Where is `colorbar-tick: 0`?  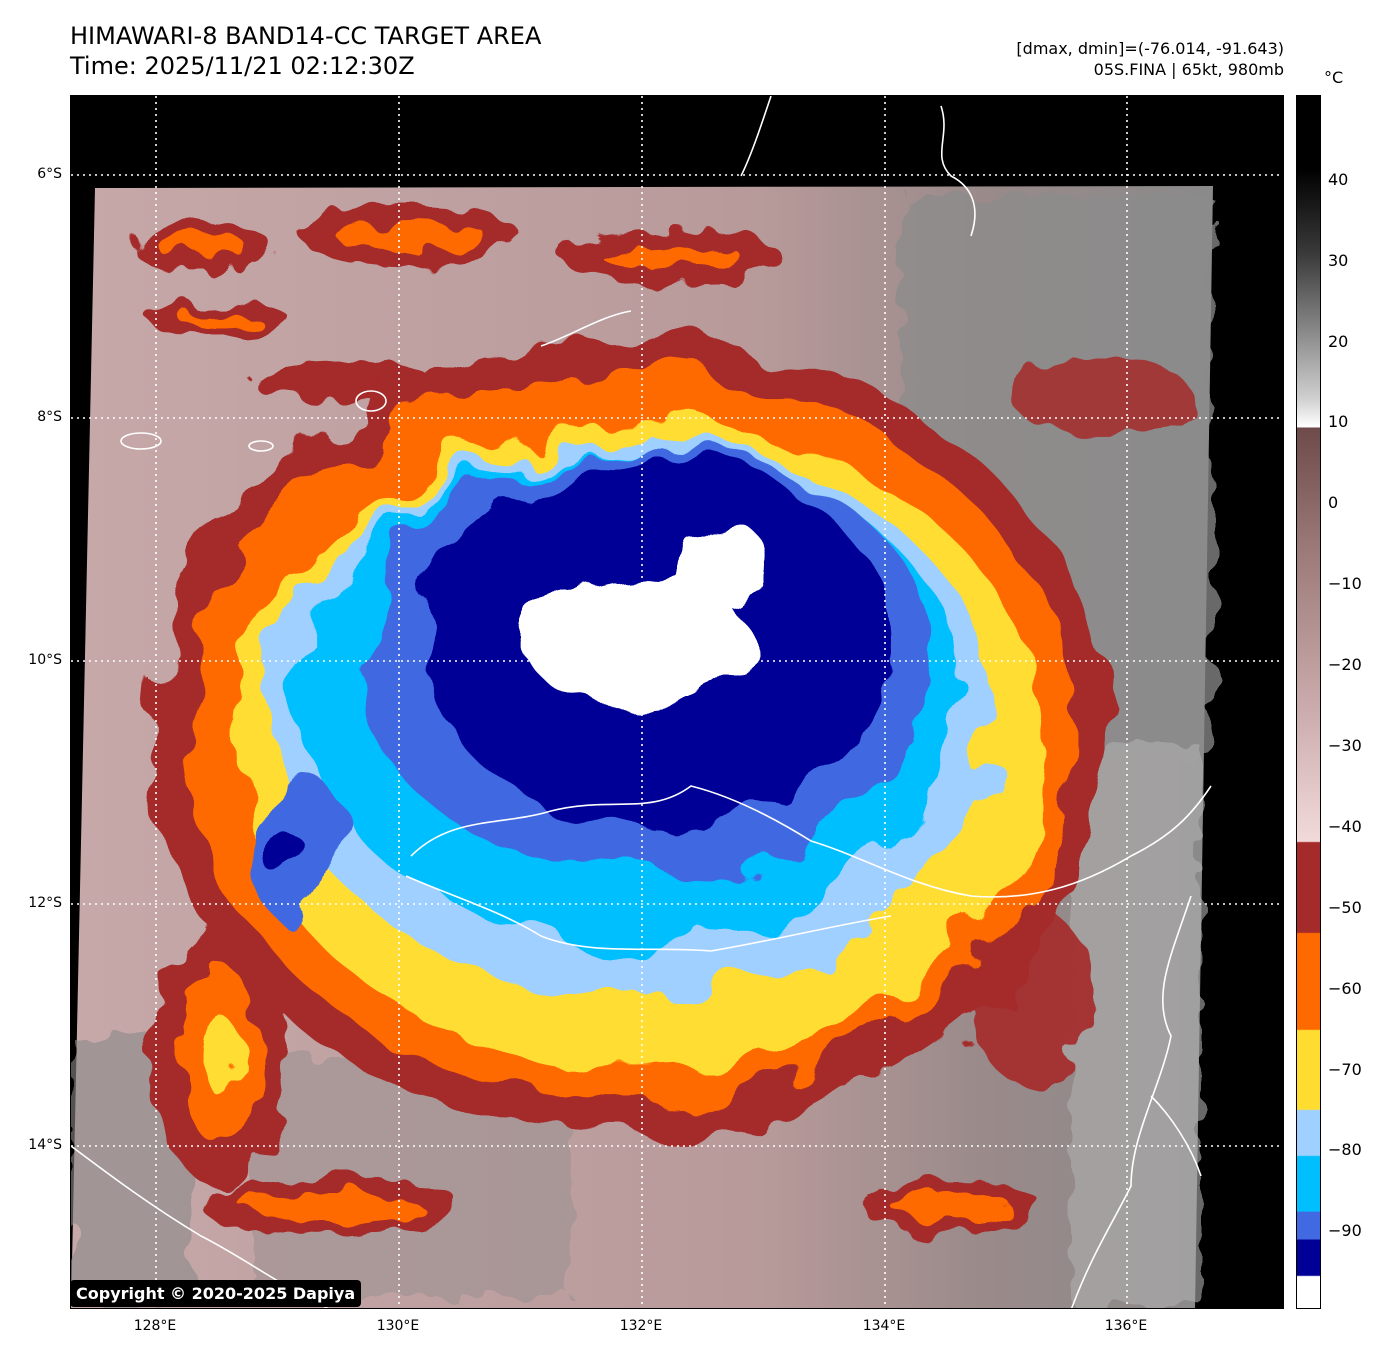
colorbar-tick: 0 is located at coordinates (1333, 502).